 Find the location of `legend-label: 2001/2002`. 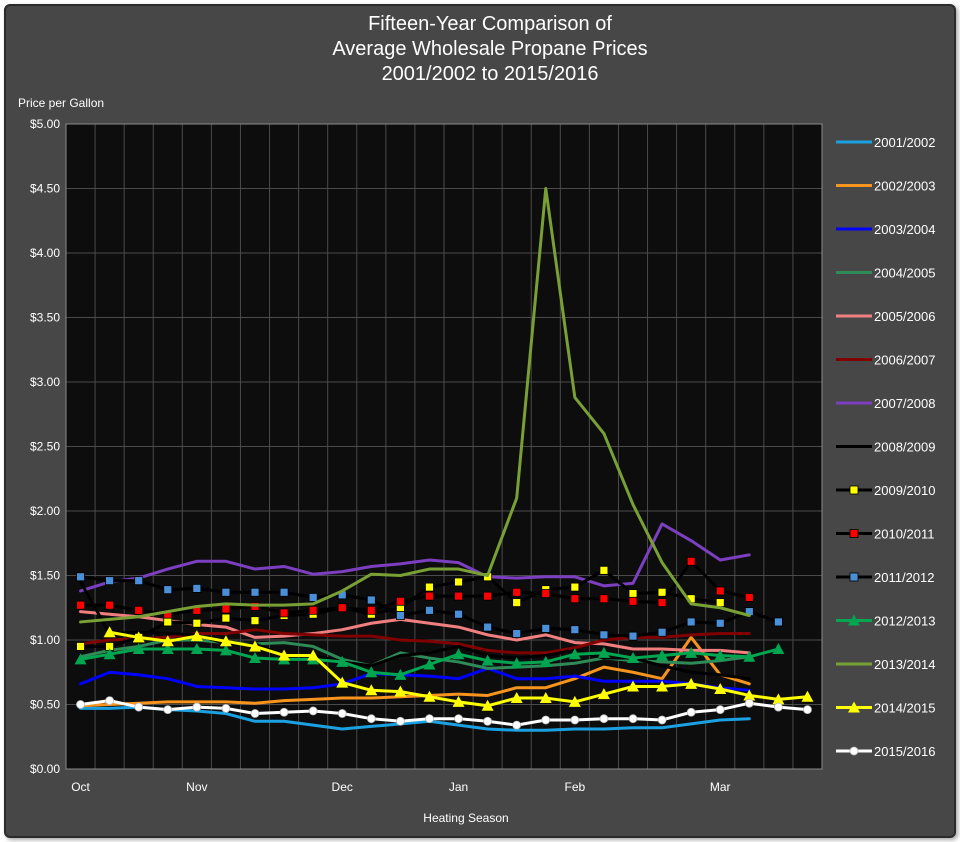

legend-label: 2001/2002 is located at coordinates (904, 142).